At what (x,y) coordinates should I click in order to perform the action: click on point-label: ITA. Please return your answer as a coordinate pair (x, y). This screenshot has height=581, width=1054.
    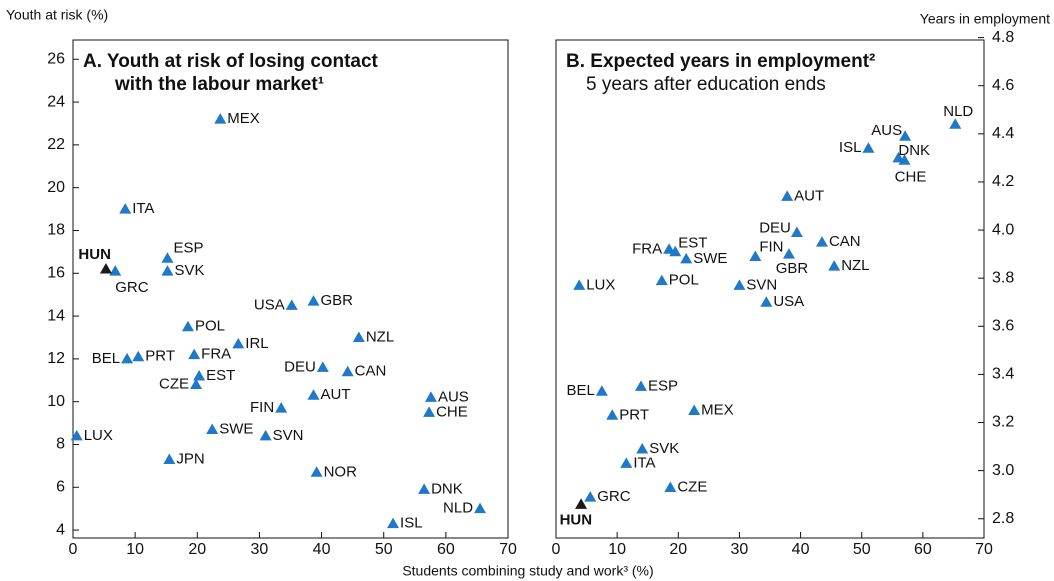
    Looking at the image, I should click on (644, 462).